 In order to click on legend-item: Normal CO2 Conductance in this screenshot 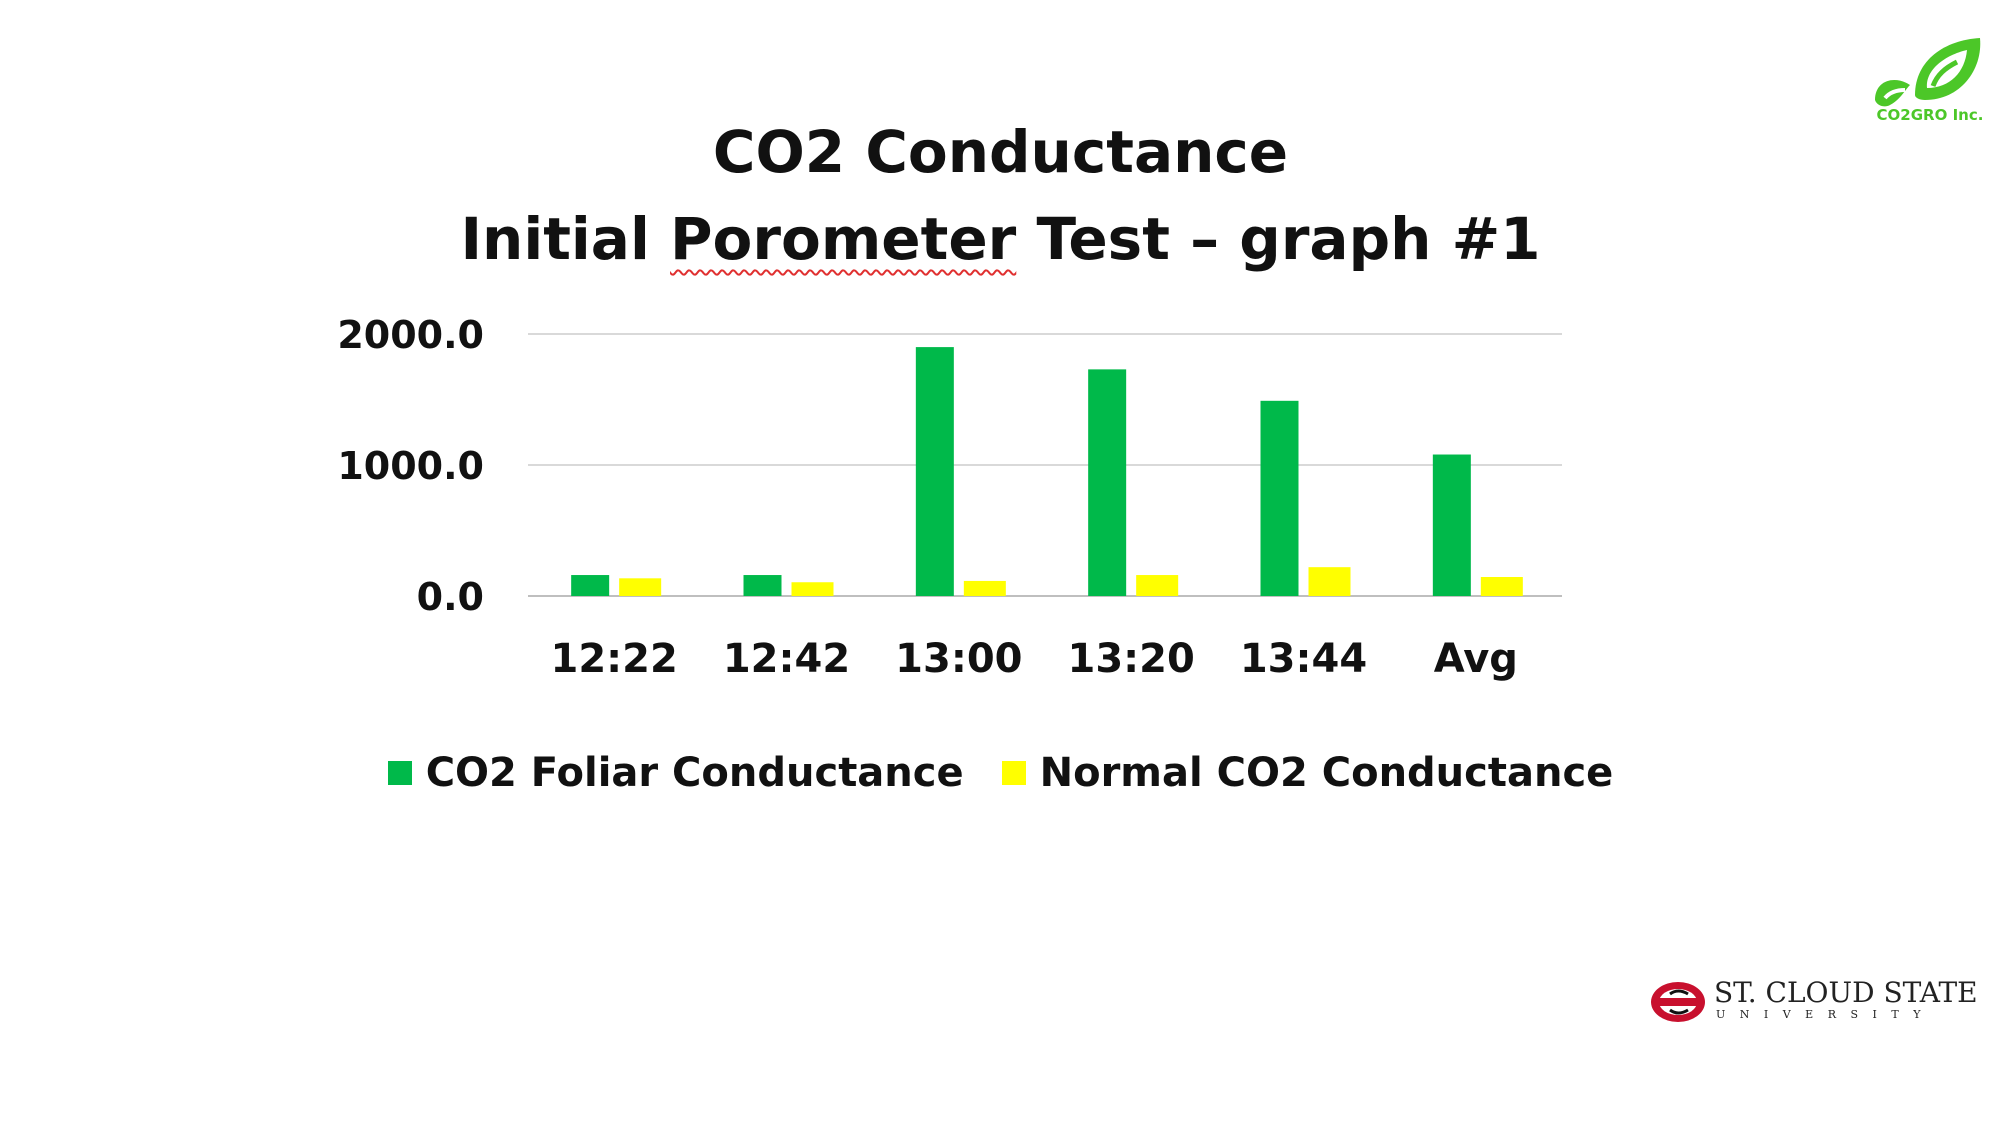, I will do `click(1307, 773)`.